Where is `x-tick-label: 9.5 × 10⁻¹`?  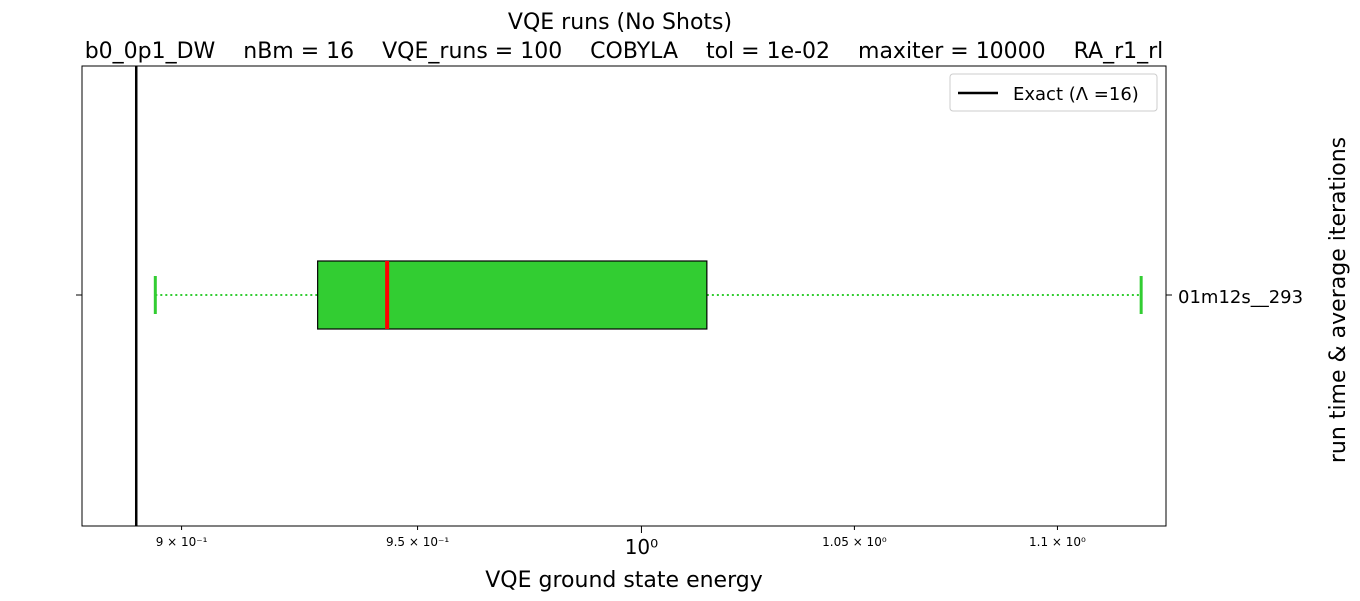
x-tick-label: 9.5 × 10⁻¹ is located at coordinates (417, 542).